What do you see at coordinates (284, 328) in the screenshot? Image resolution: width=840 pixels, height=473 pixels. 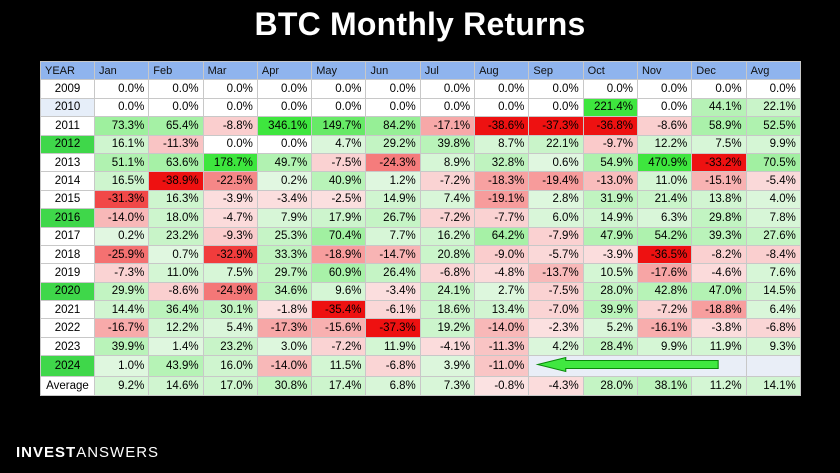 I see `value-cell: -17.3%` at bounding box center [284, 328].